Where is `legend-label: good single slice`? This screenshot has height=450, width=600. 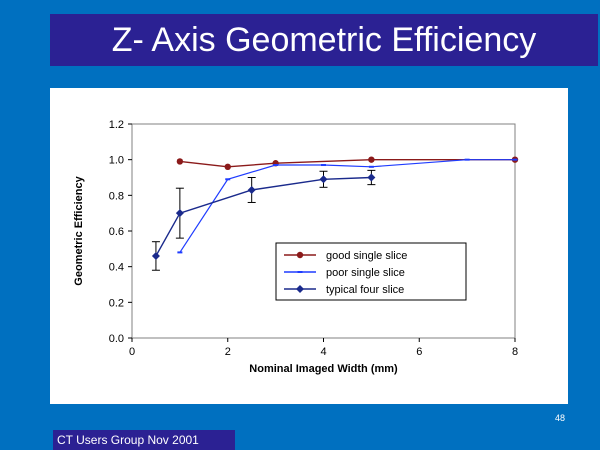
legend-label: good single slice is located at coordinates (366, 256).